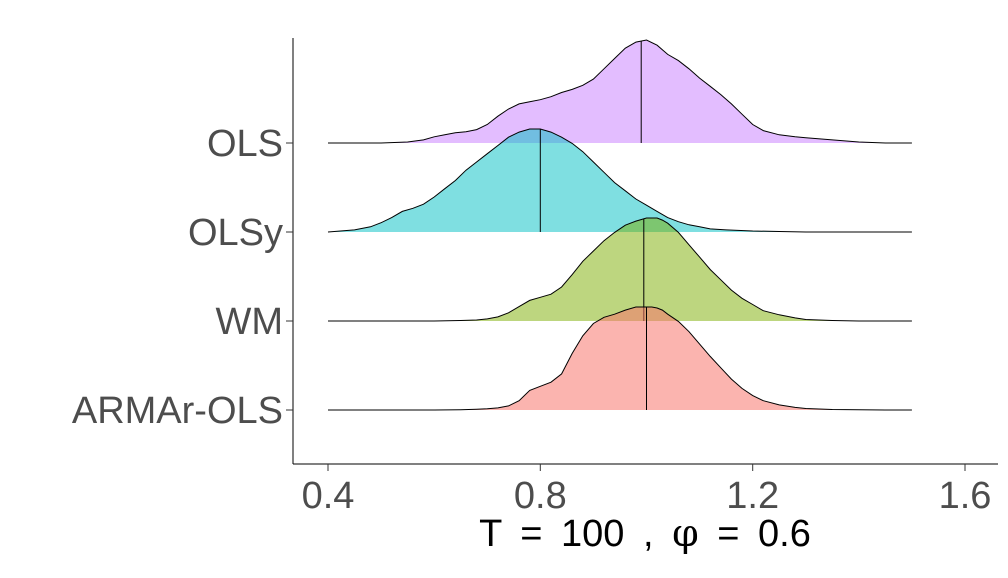  What do you see at coordinates (490, 534) in the screenshot?
I see `x-title-t-symbol: T` at bounding box center [490, 534].